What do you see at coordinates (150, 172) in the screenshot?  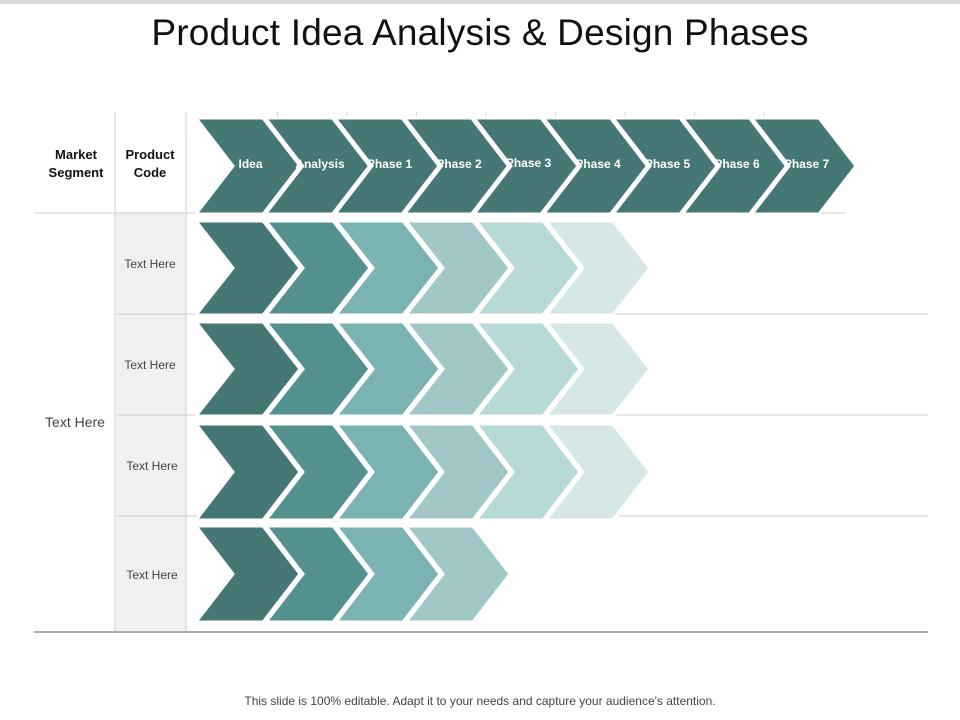 I see `product-code-header-line2: Code` at bounding box center [150, 172].